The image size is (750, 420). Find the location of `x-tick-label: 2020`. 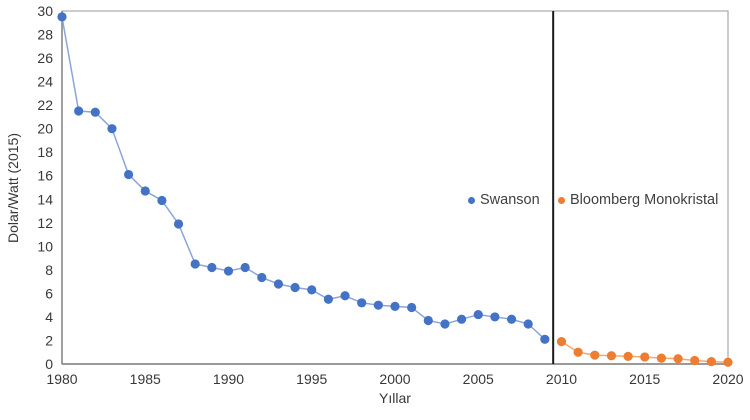

x-tick-label: 2020 is located at coordinates (727, 379).